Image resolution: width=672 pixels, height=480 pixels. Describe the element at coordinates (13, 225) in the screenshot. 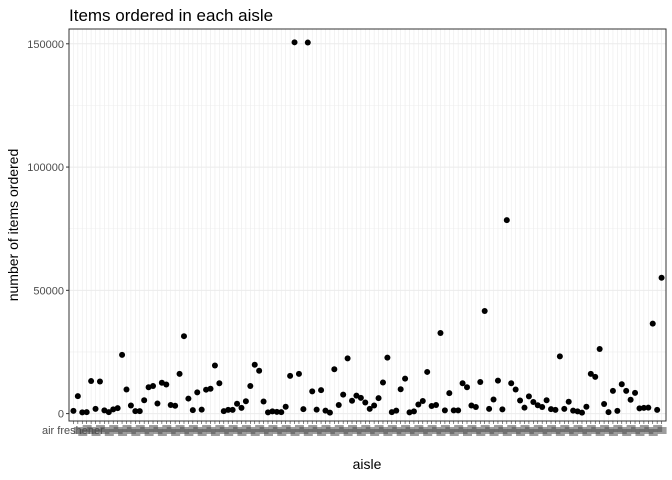

I see `y-axis-title: number of items ordered` at that location.